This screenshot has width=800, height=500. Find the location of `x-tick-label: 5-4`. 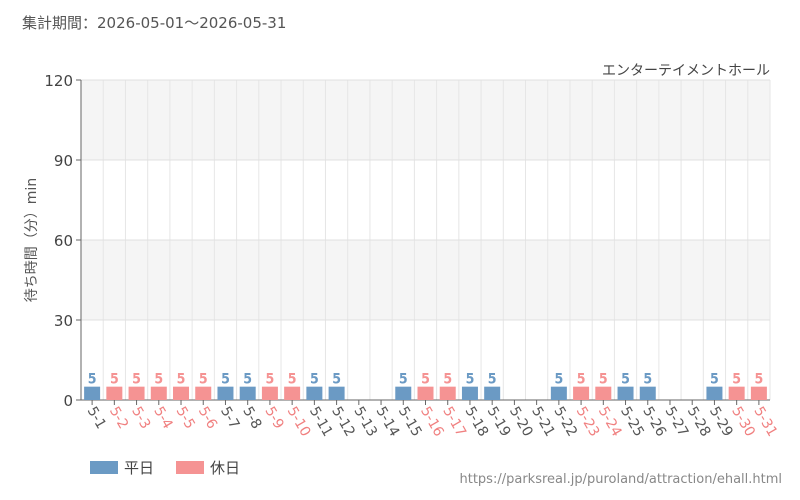

x-tick-label: 5-4 is located at coordinates (162, 418).